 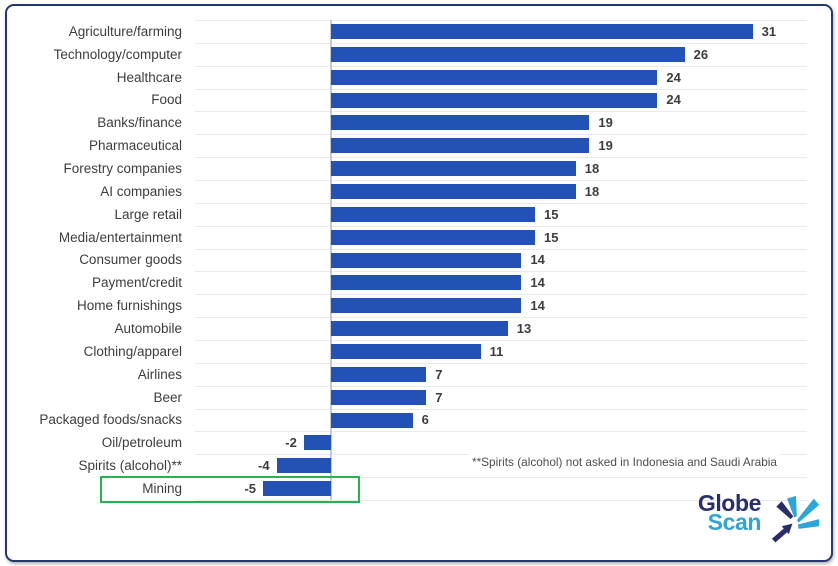 I want to click on globescan-starburst-icon, so click(x=795, y=519).